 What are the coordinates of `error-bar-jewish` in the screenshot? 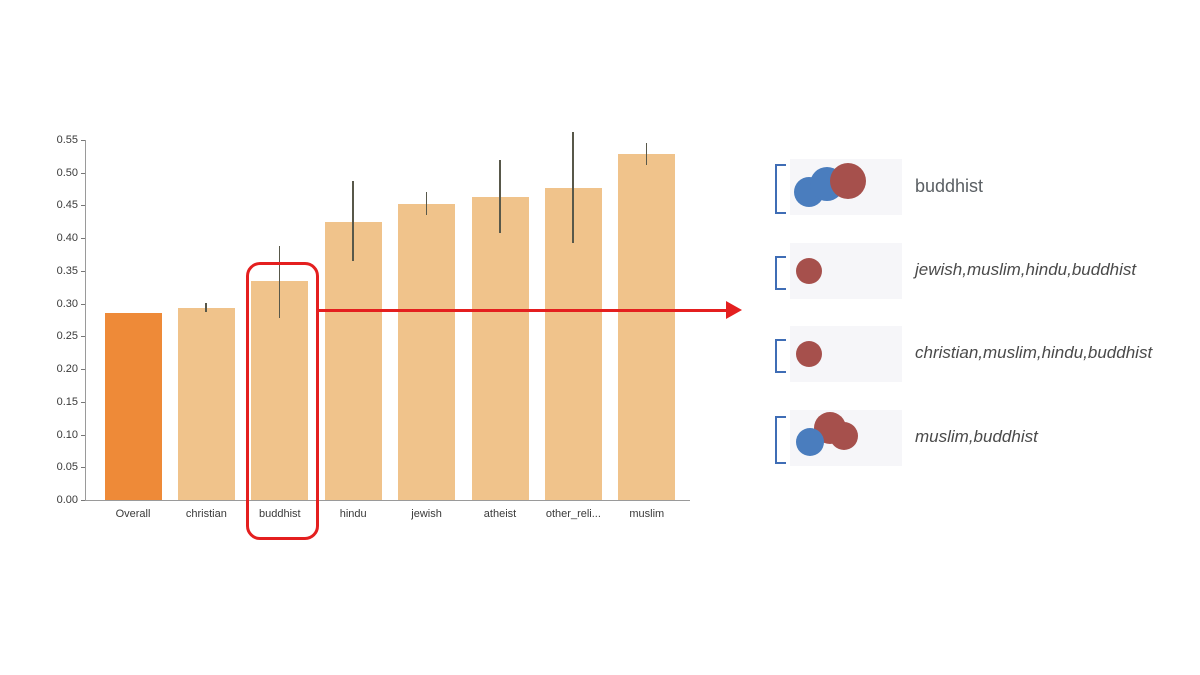 It's located at (426, 204).